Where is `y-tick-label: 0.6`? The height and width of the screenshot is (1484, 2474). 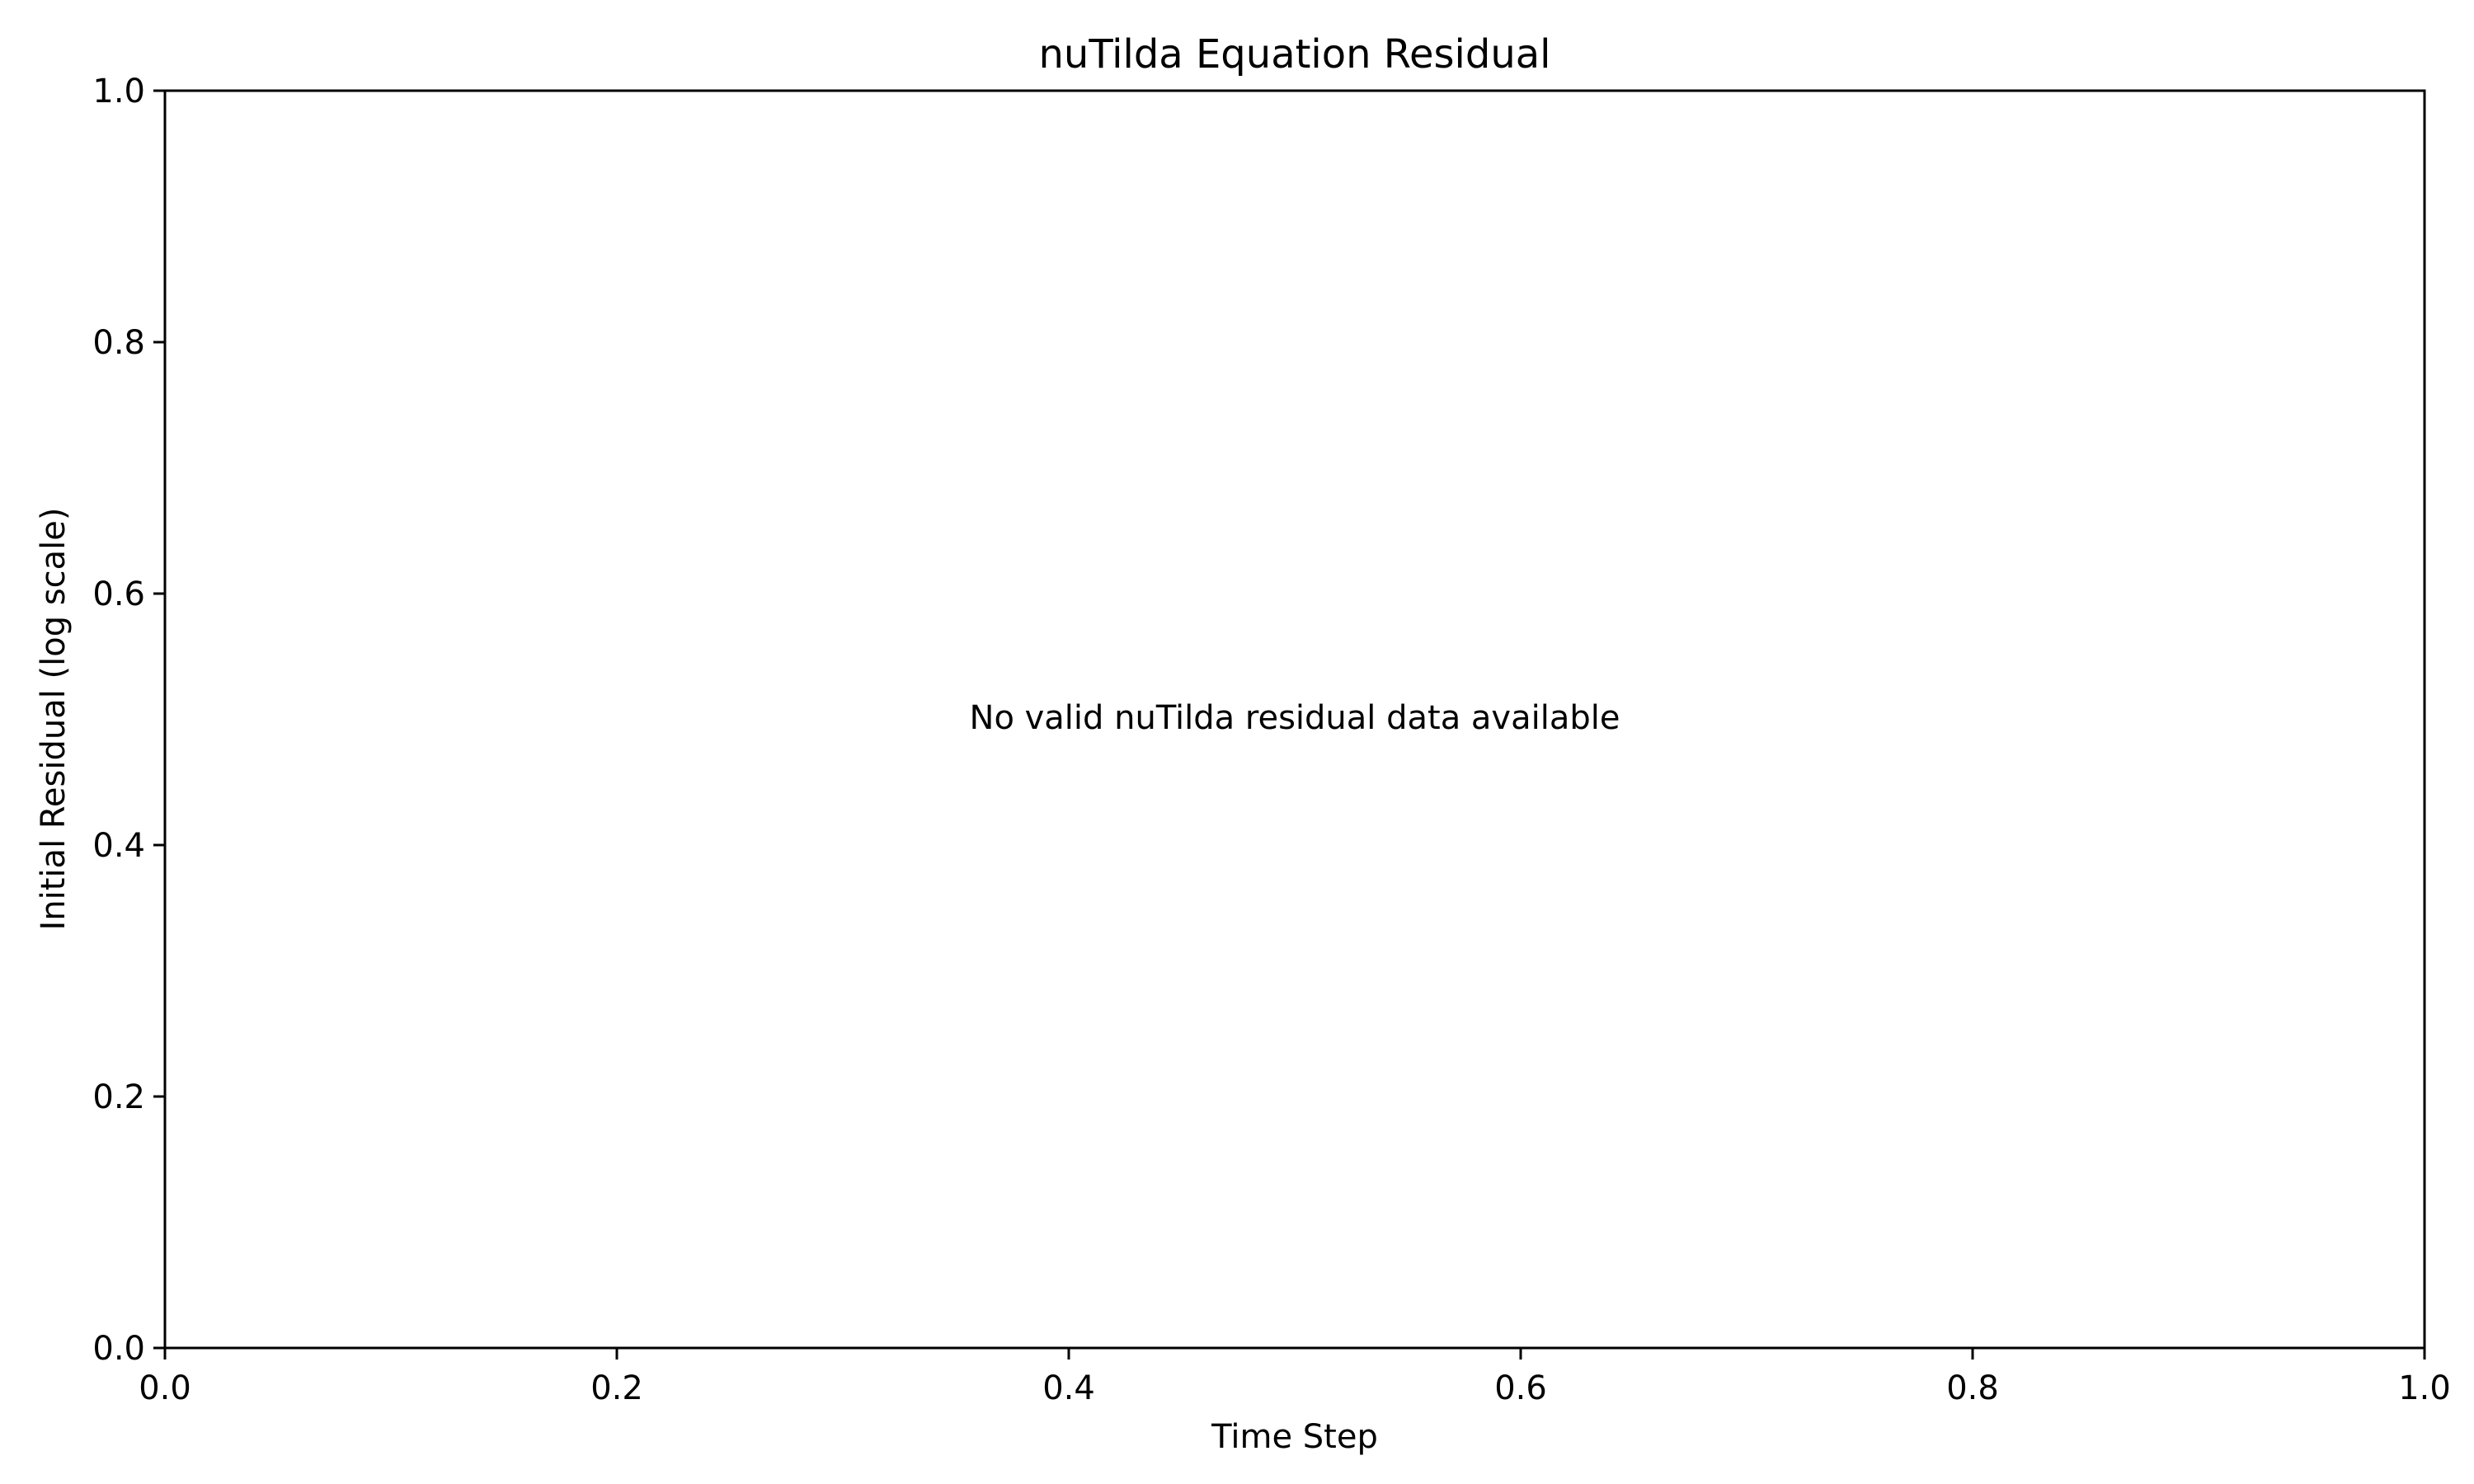 y-tick-label: 0.6 is located at coordinates (118, 594).